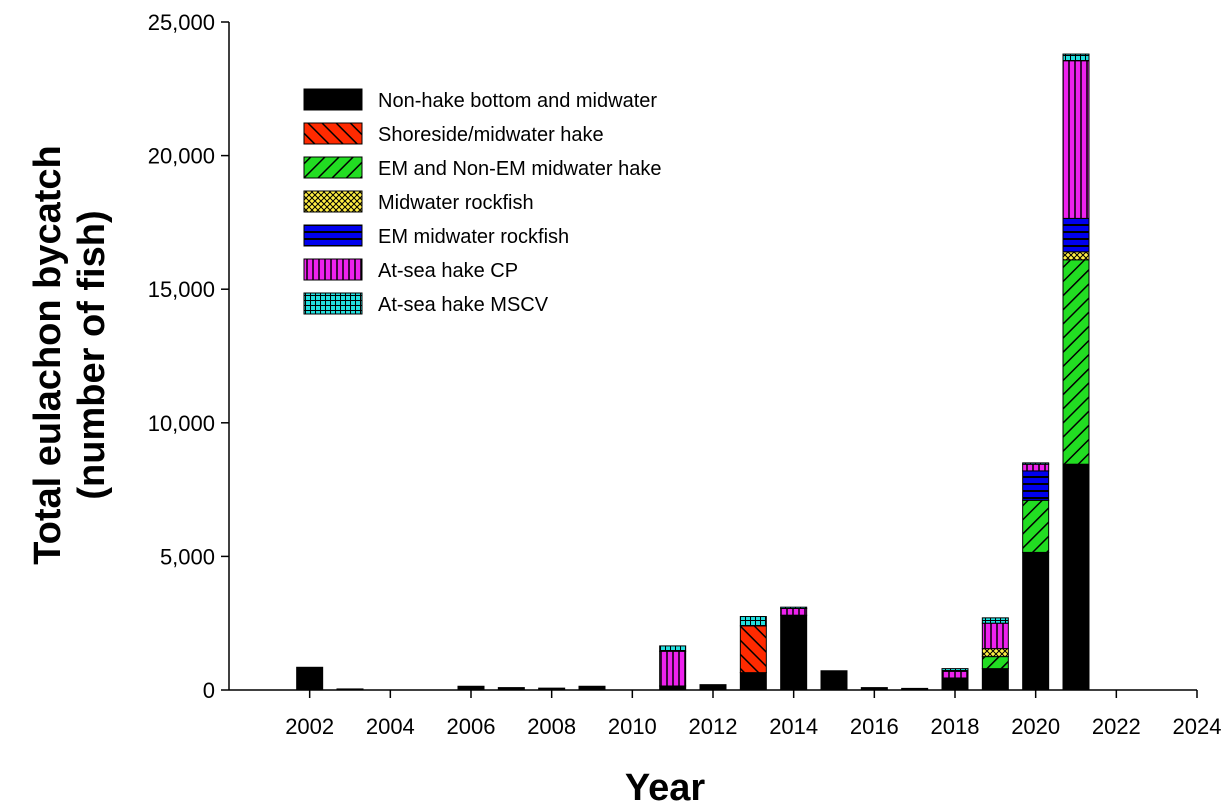  What do you see at coordinates (209, 690) in the screenshot?
I see `y-tick-label: 0` at bounding box center [209, 690].